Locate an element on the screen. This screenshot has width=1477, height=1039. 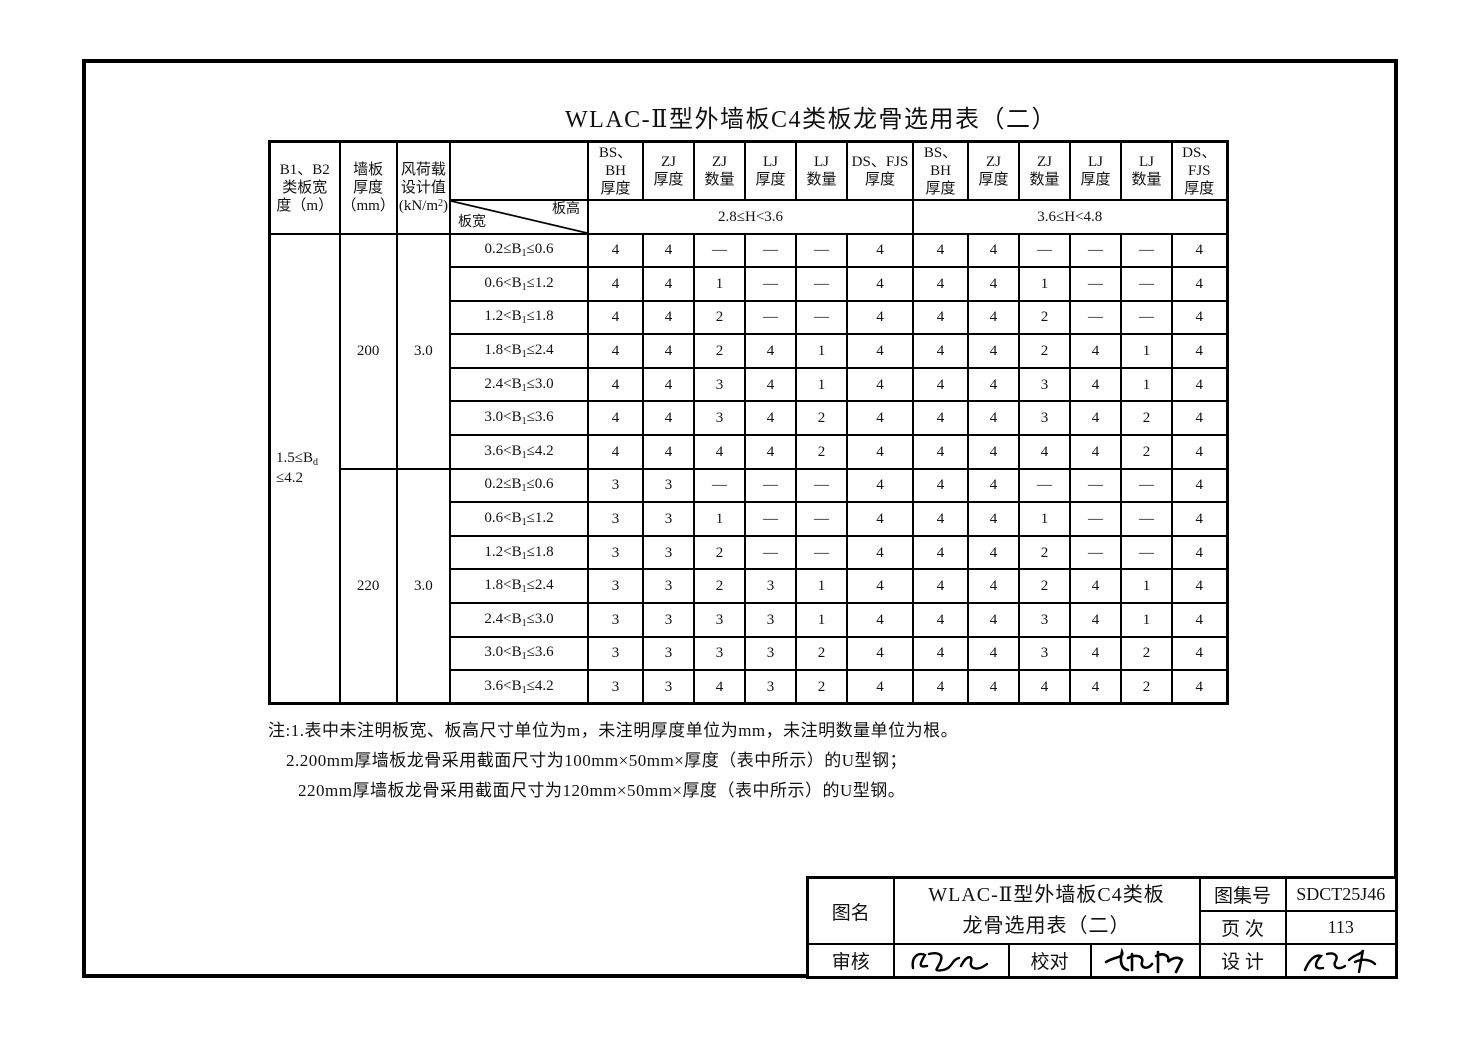
width-range-cell: 0.2≤B1≤0.6 is located at coordinates (519, 250).